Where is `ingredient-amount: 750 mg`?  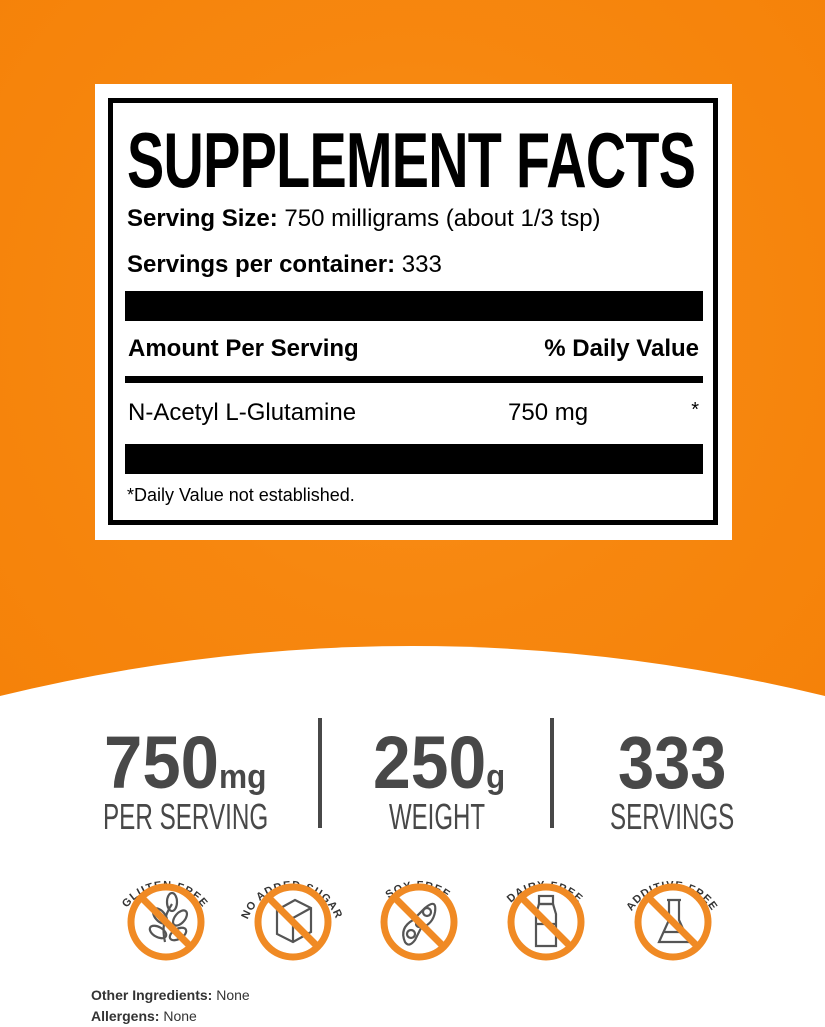 ingredient-amount: 750 mg is located at coordinates (548, 412).